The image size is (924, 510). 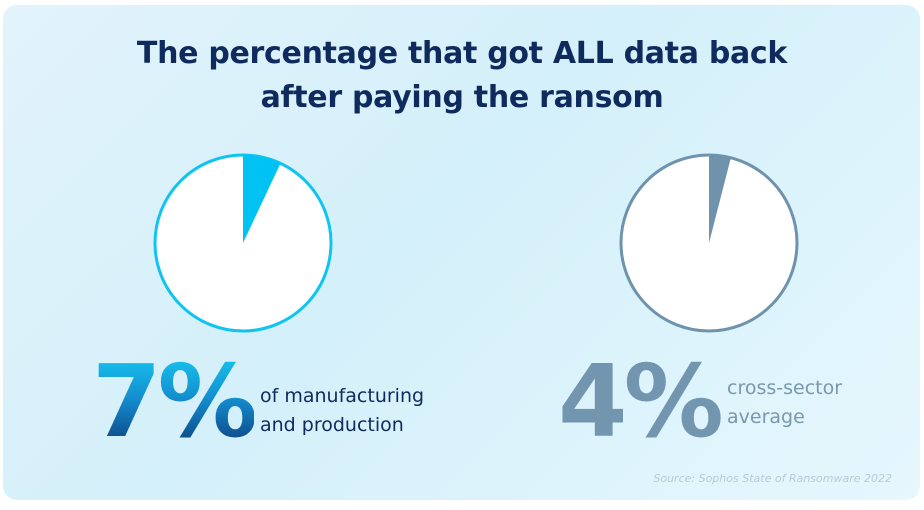 I want to click on manufacturing-caption: of manufacturing and production, so click(x=342, y=411).